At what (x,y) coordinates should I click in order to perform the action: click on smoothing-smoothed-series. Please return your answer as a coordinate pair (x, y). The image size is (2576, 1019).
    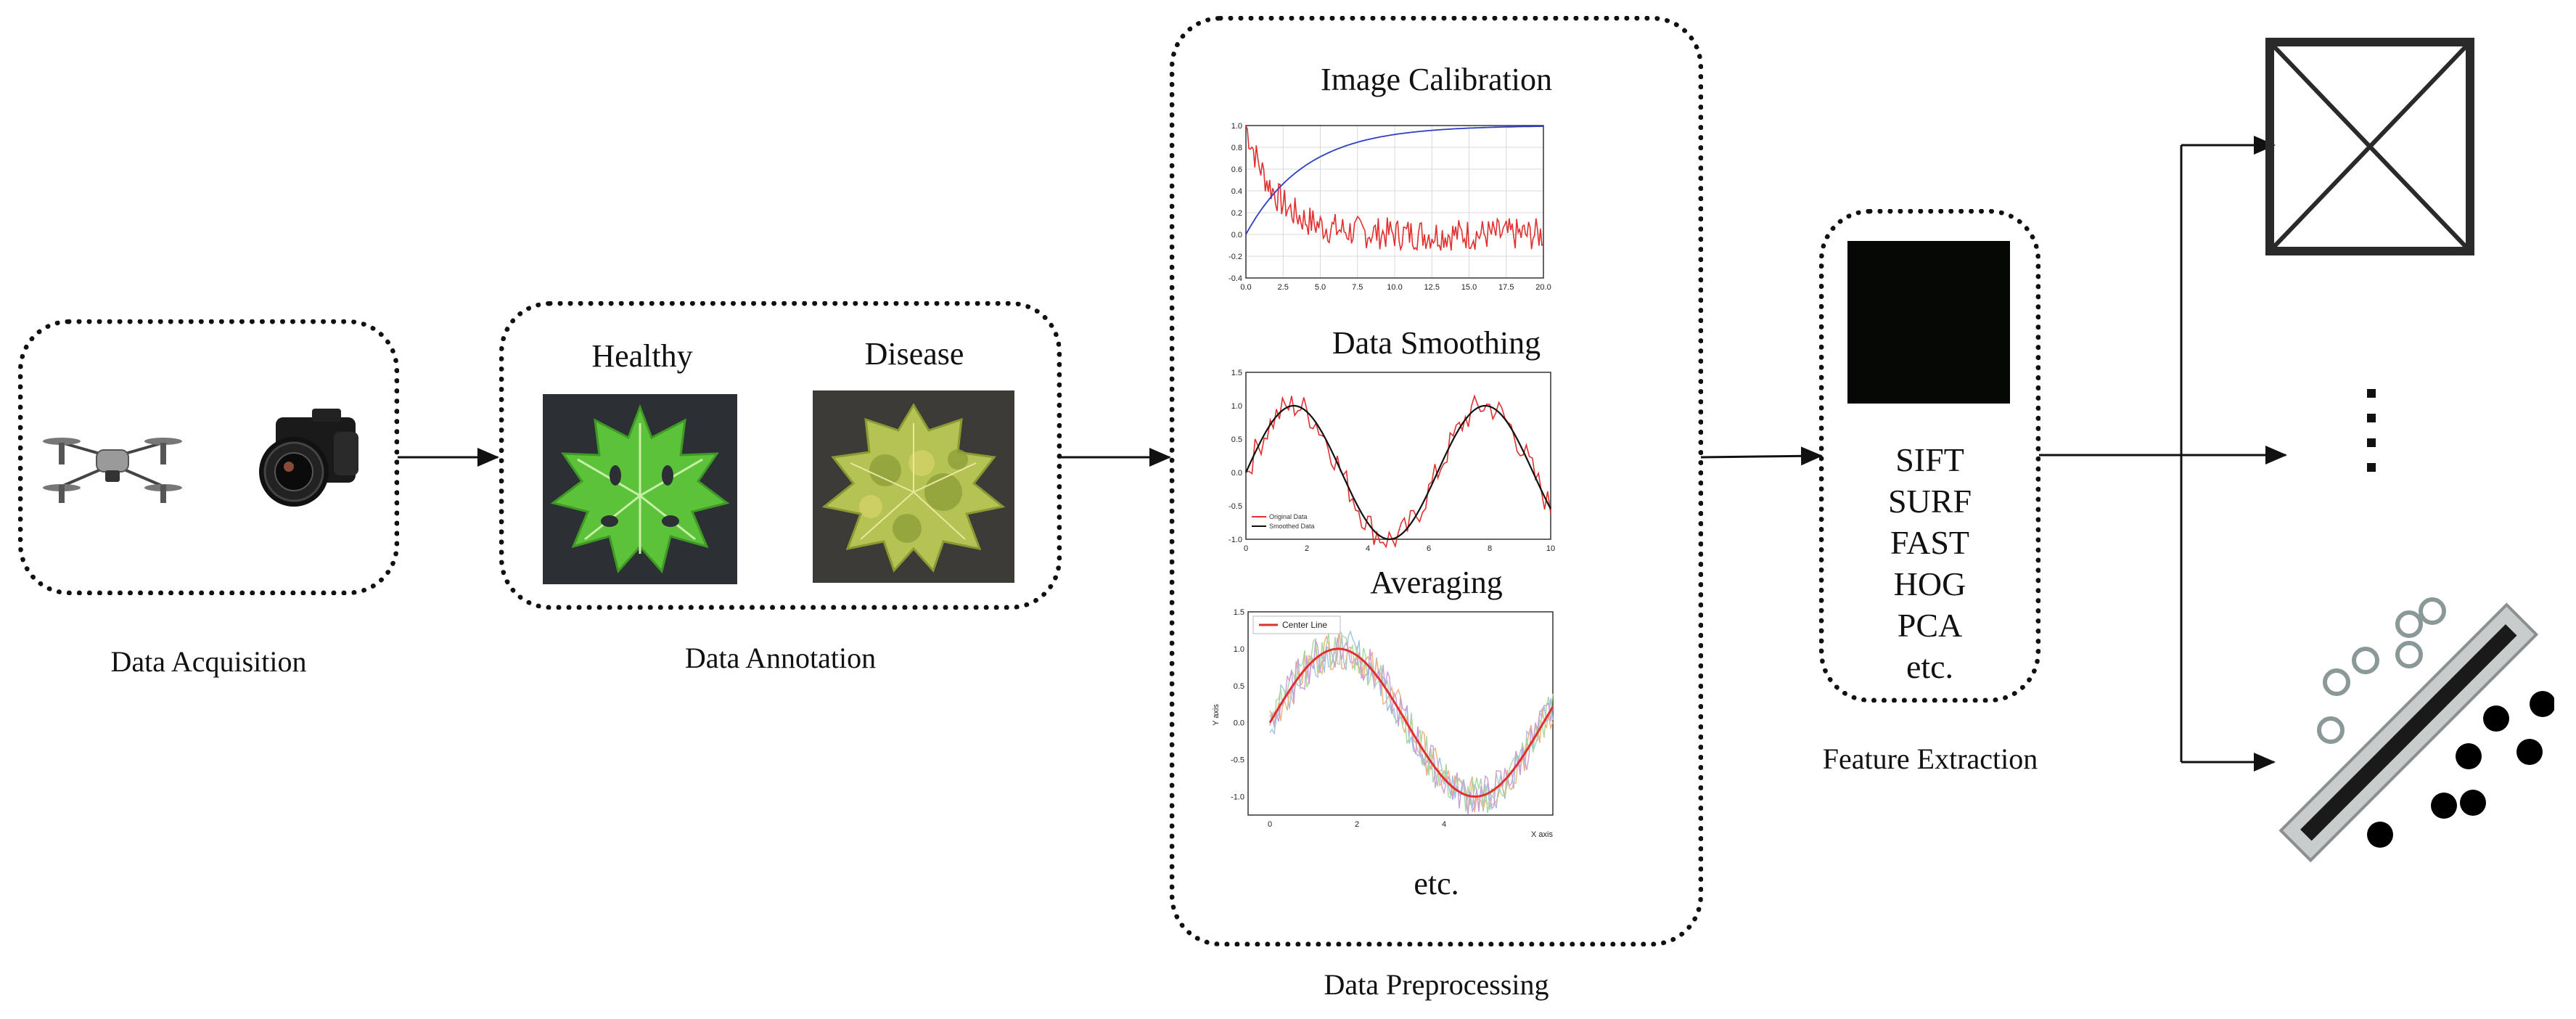
    Looking at the image, I should click on (1397, 472).